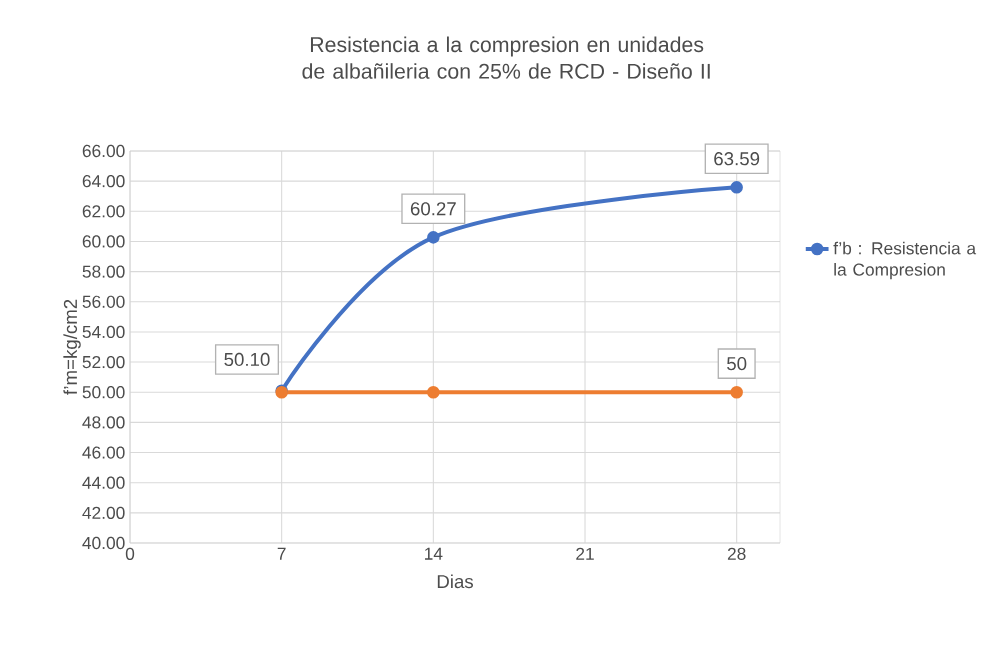 This screenshot has height=651, width=1007. I want to click on legend-label: f’b : Resistencia a la Compresion, so click(905, 260).